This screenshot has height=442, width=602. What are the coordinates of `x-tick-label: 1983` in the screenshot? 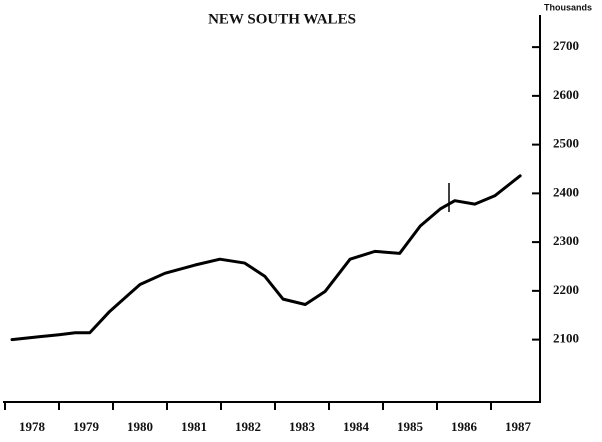 It's located at (302, 426).